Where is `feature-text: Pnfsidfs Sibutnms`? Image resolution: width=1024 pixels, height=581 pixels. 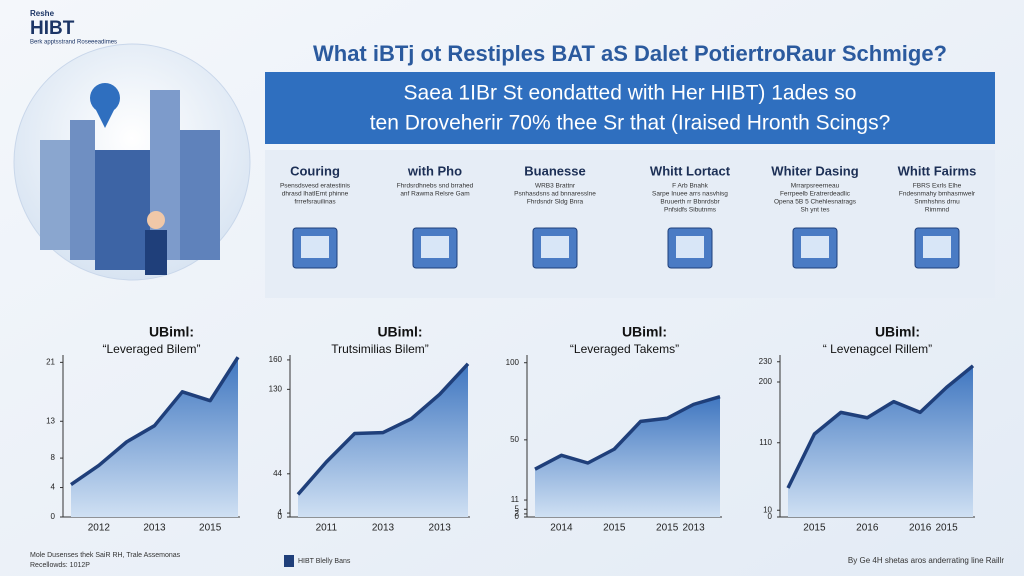
feature-text: Pnfsidfs Sibutnms is located at coordinates (690, 210).